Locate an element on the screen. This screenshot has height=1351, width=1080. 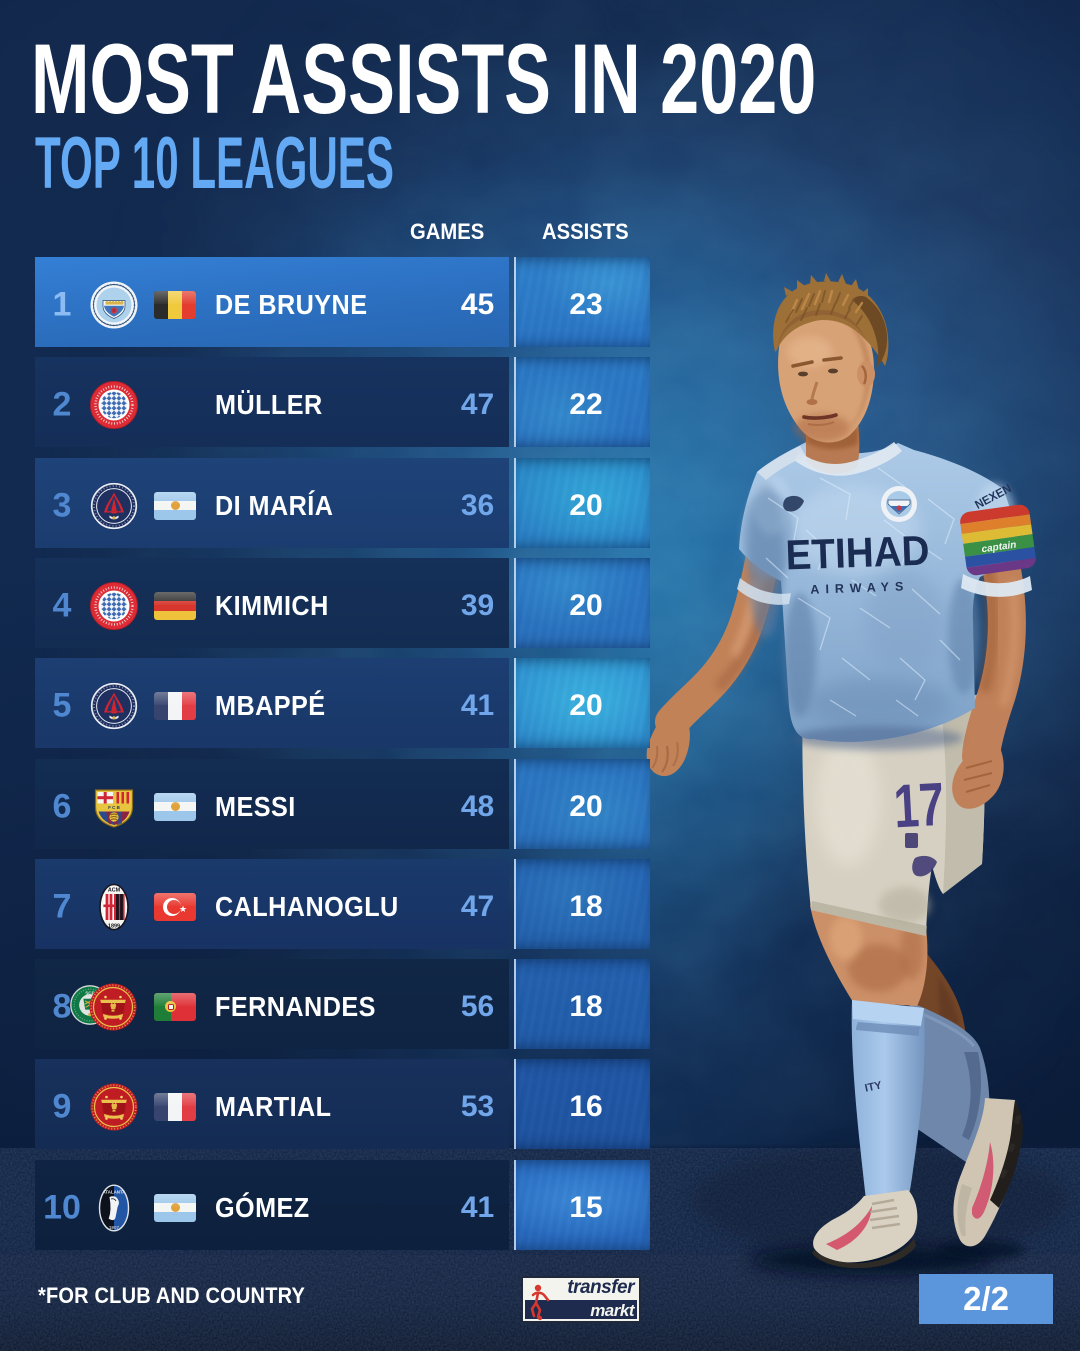
svg-text: AIRWAYS is located at coordinates (859, 587).